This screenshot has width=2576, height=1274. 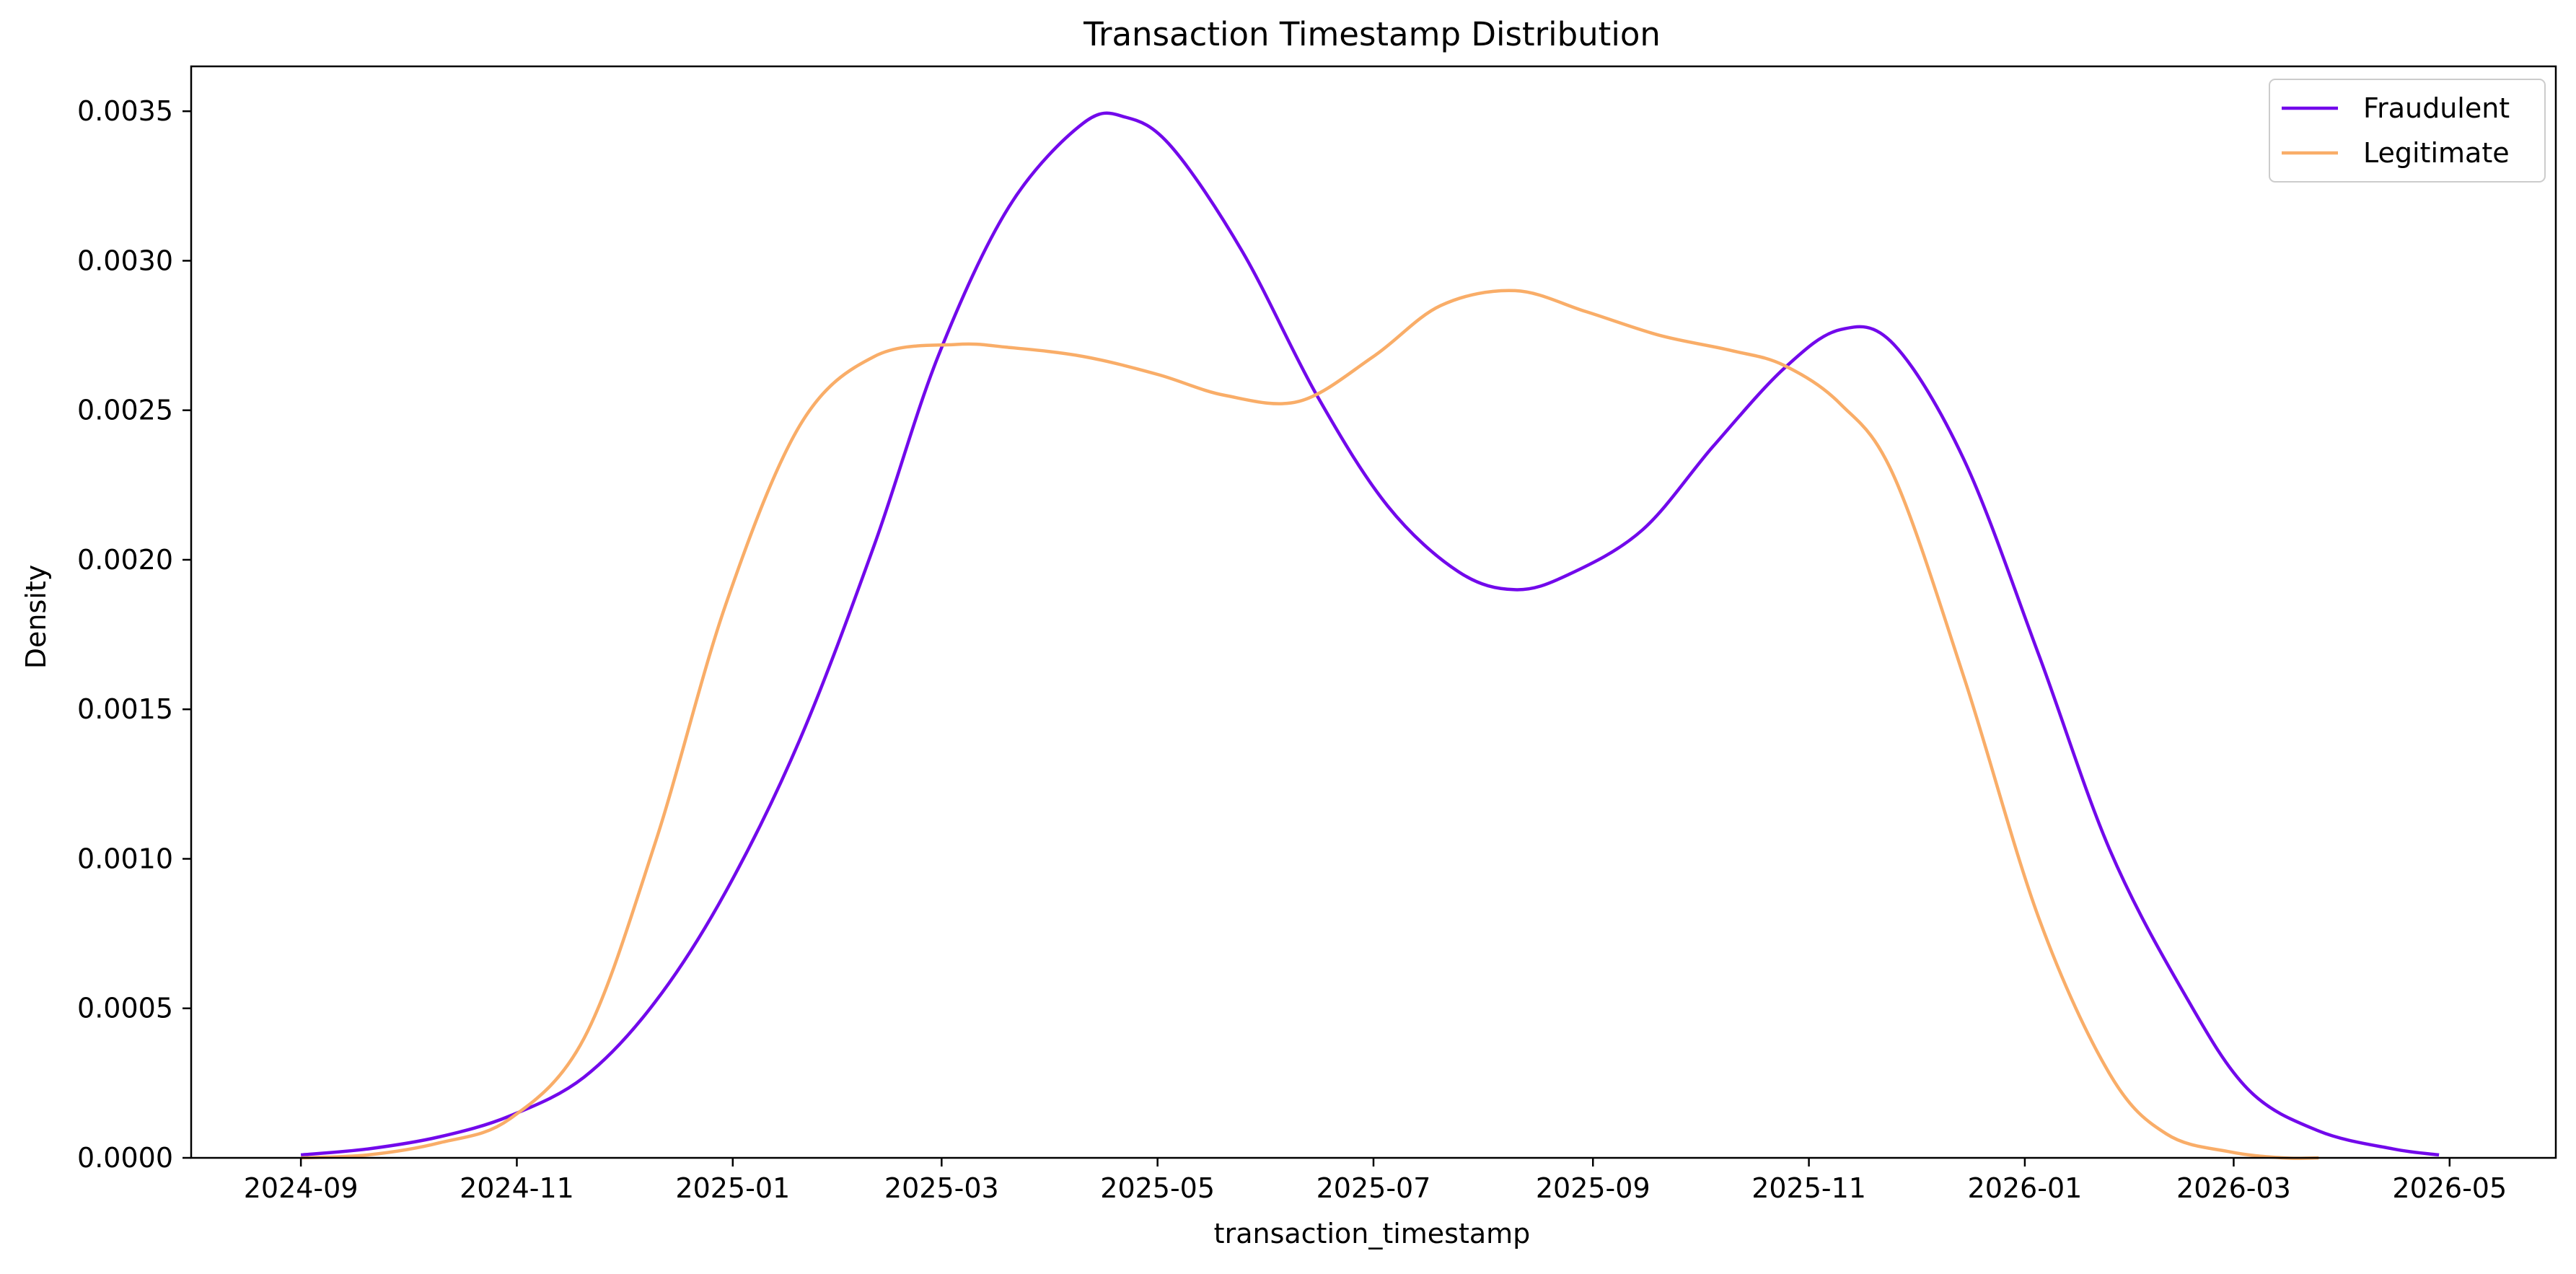 I want to click on x-tick-label: 2025-07, so click(x=1373, y=1188).